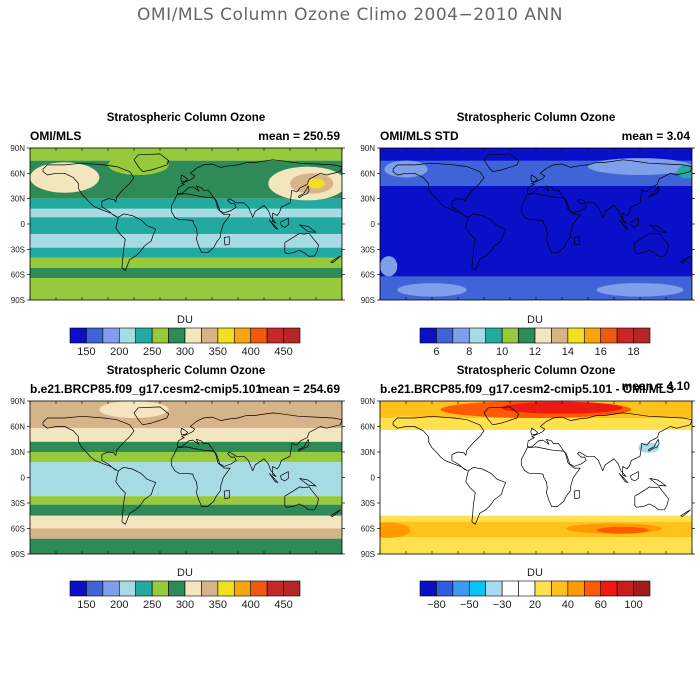  I want to click on panel-mean-label: mean = 3.04, so click(656, 136).